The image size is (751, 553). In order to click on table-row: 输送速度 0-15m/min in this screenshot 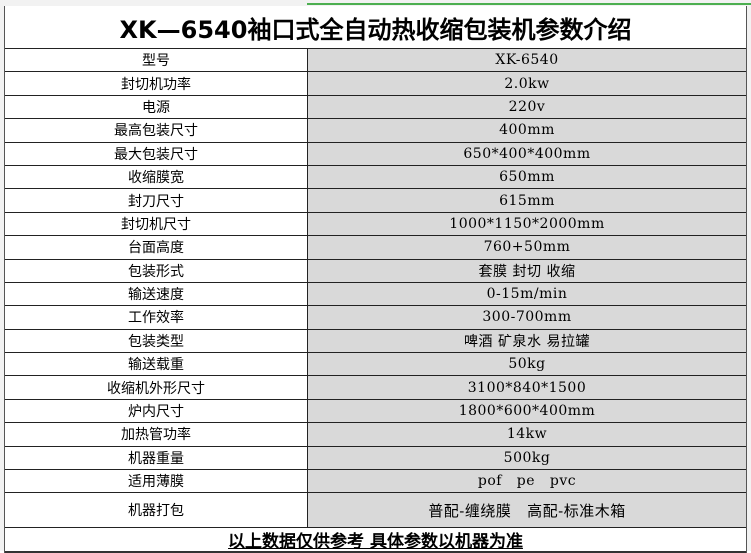, I will do `click(375, 294)`.